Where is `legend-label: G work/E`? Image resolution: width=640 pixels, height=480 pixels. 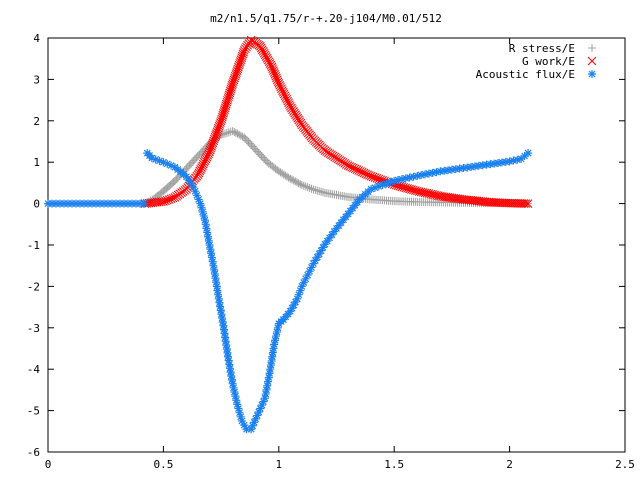 legend-label: G work/E is located at coordinates (548, 61).